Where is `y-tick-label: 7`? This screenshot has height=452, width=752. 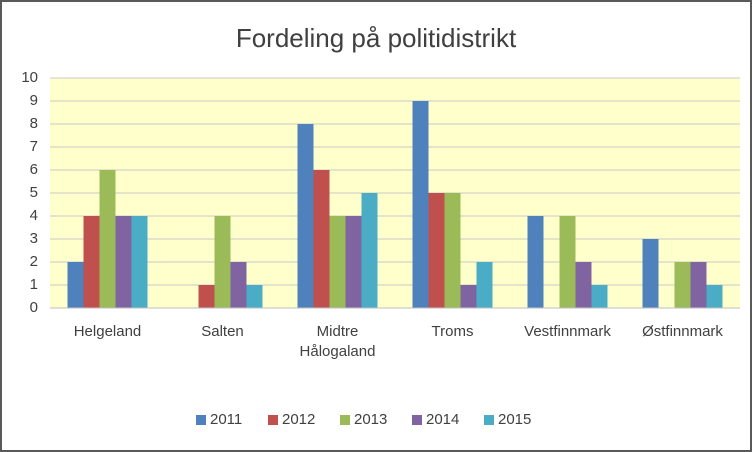 y-tick-label: 7 is located at coordinates (34, 146).